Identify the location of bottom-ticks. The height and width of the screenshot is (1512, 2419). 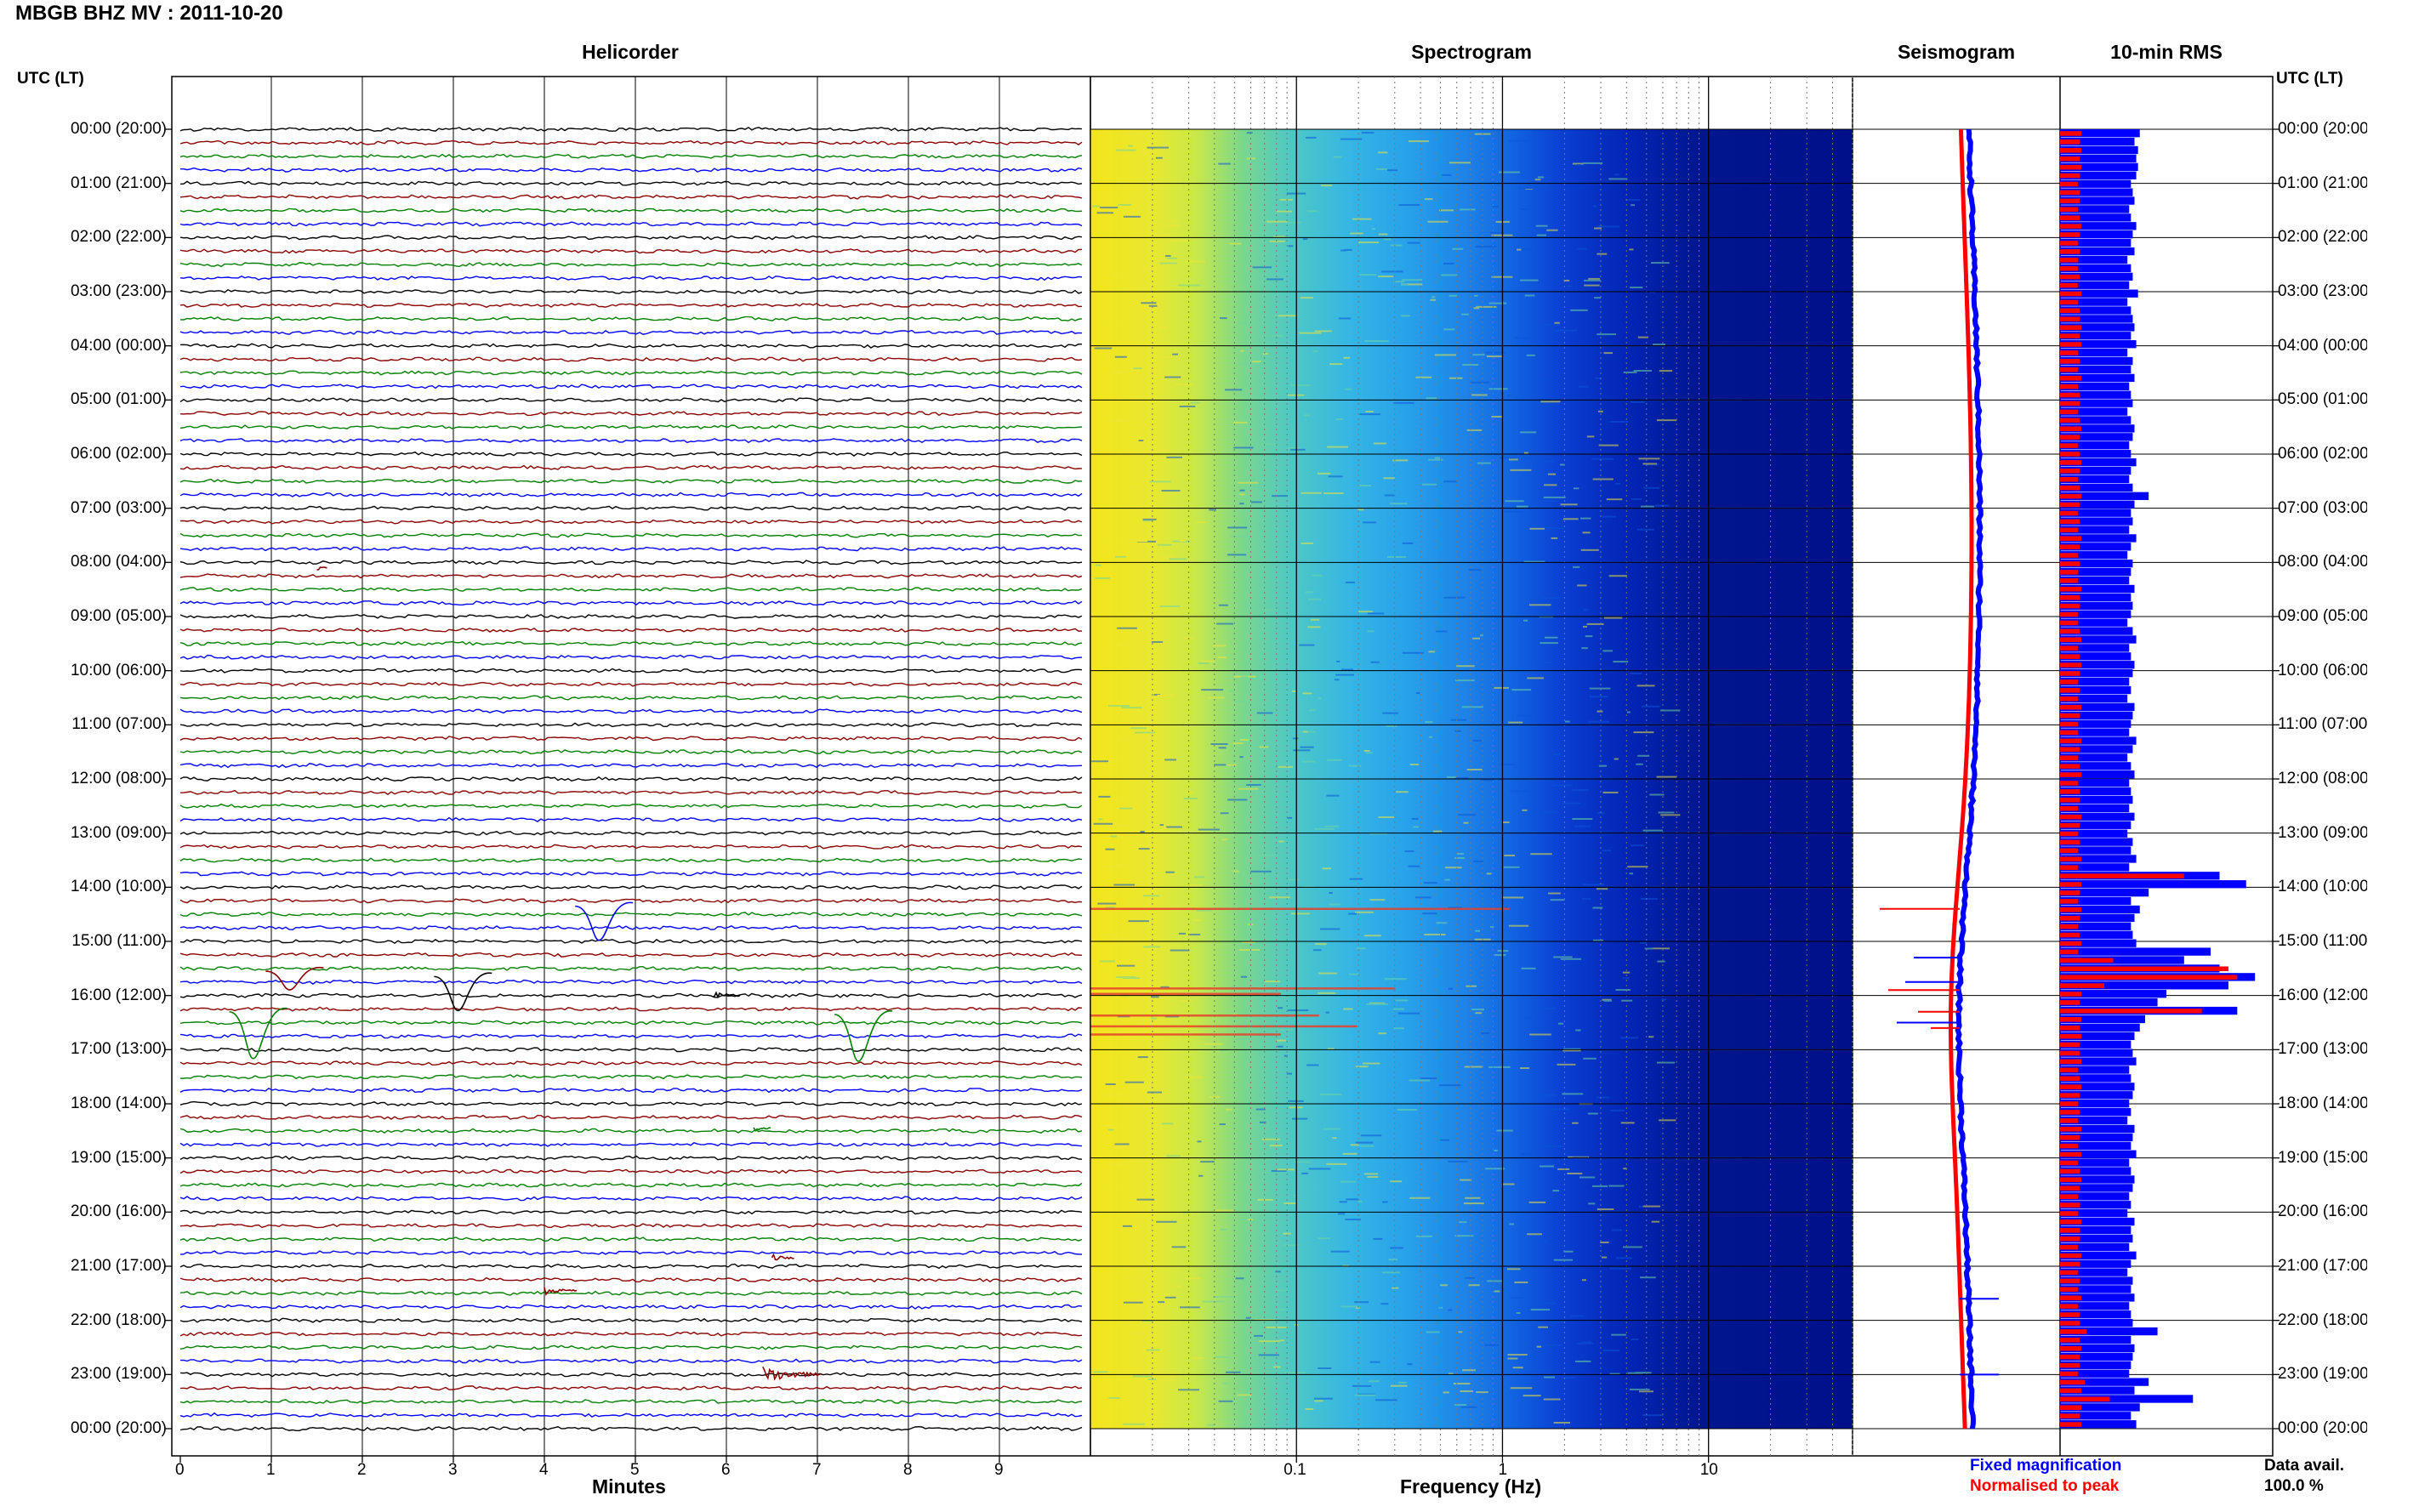
(944, 1459).